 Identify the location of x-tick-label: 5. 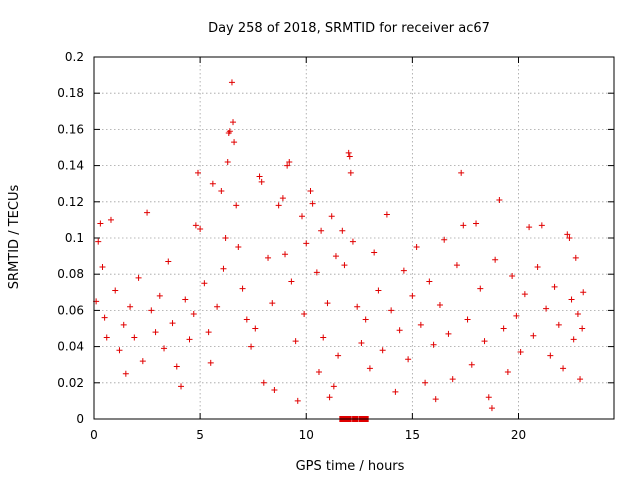
(200, 435).